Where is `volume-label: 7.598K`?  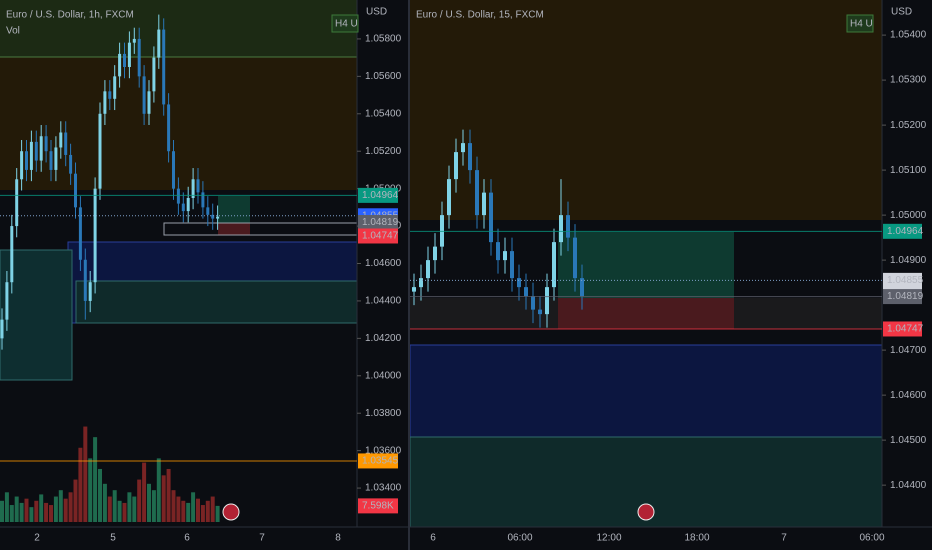 volume-label: 7.598K is located at coordinates (378, 506).